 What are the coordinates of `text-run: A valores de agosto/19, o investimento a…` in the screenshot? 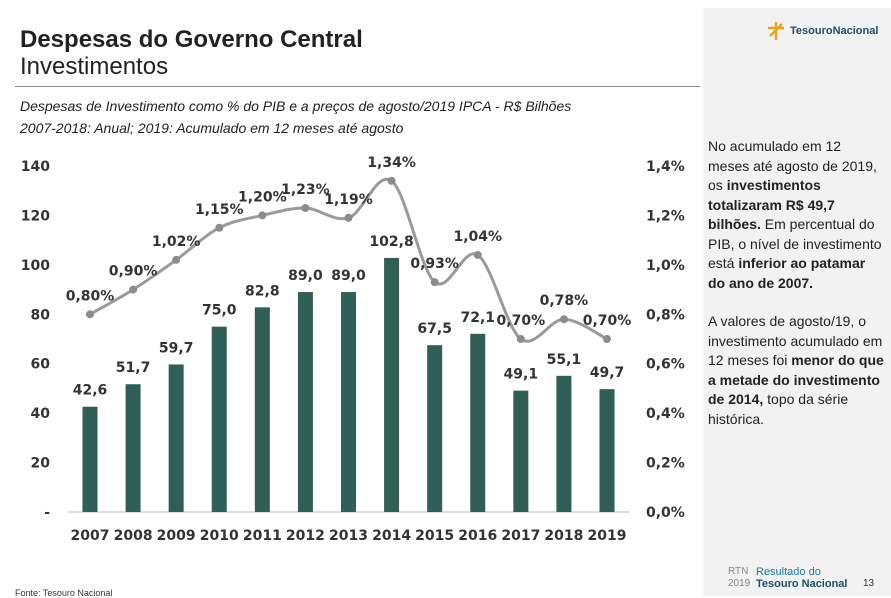 It's located at (795, 340).